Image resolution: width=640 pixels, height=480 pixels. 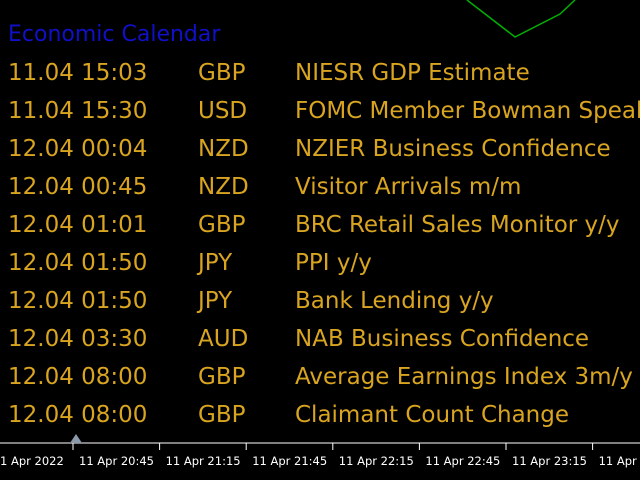 I want to click on time-axis-label: 11 Apr 21:45, so click(x=290, y=461).